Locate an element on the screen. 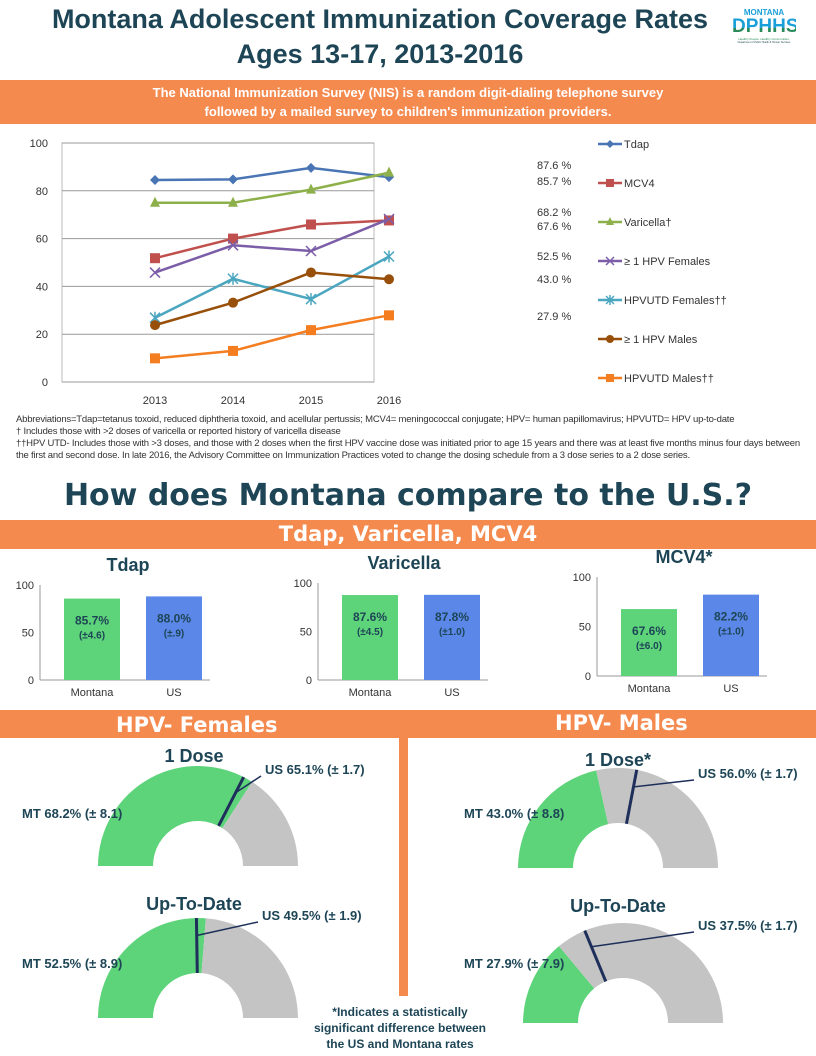  bar-chart-title: Varicella is located at coordinates (404, 563).